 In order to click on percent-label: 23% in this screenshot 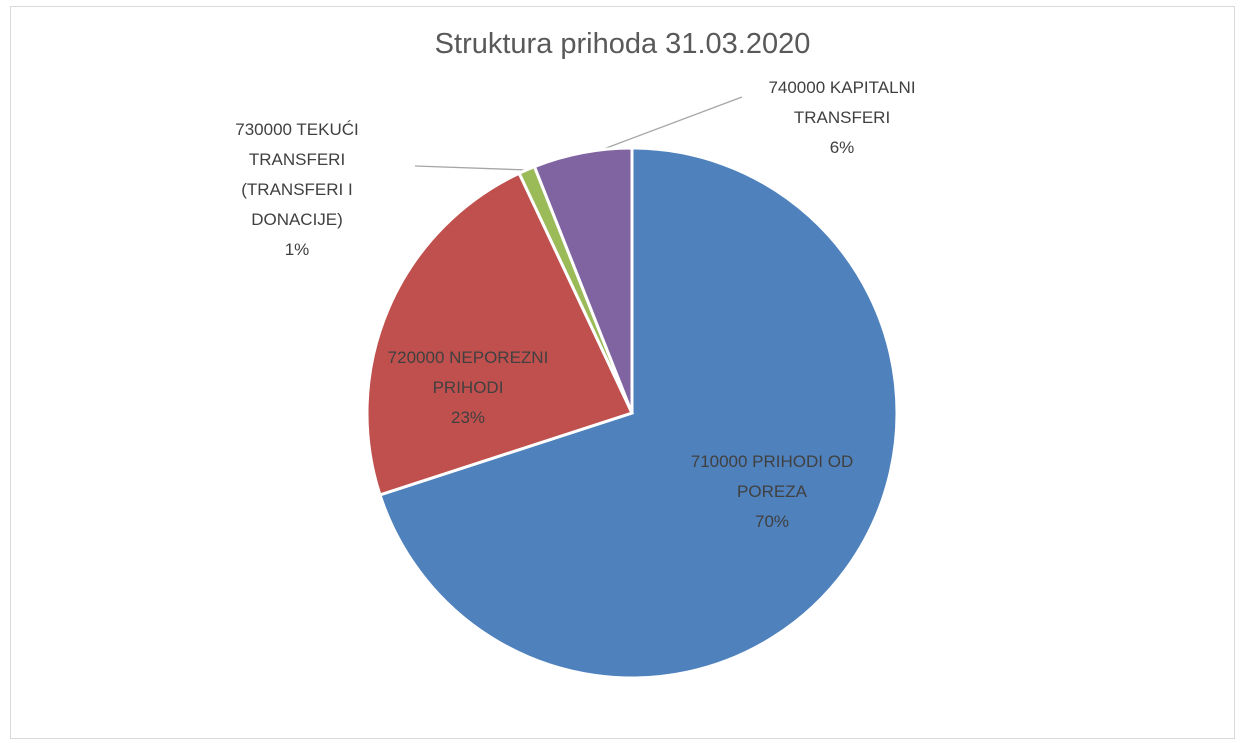, I will do `click(468, 417)`.